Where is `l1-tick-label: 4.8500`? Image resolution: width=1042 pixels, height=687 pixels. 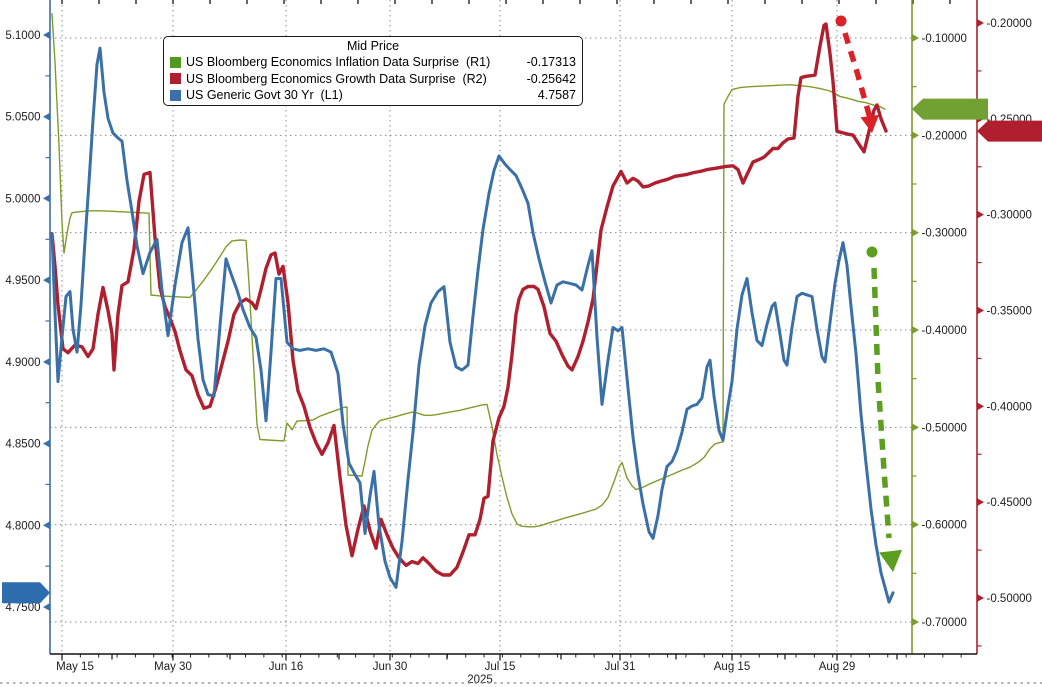 l1-tick-label: 4.8500 is located at coordinates (22, 445).